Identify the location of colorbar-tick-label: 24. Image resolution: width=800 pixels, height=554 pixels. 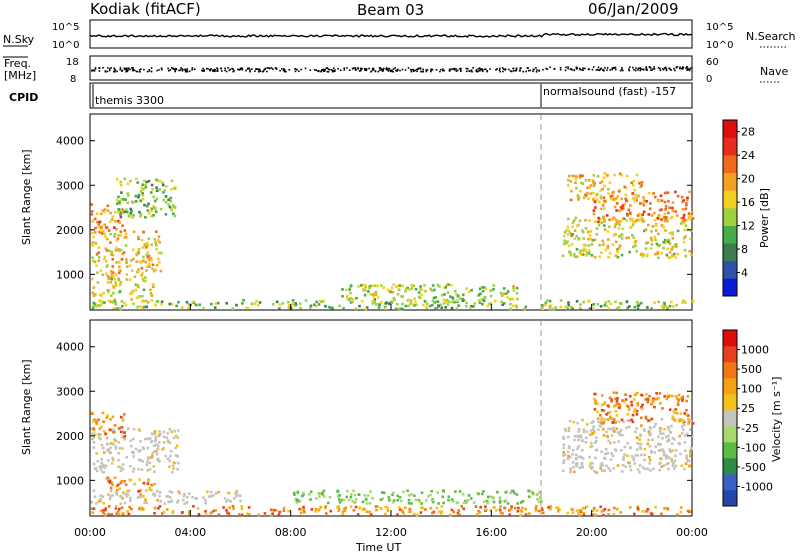
(748, 155).